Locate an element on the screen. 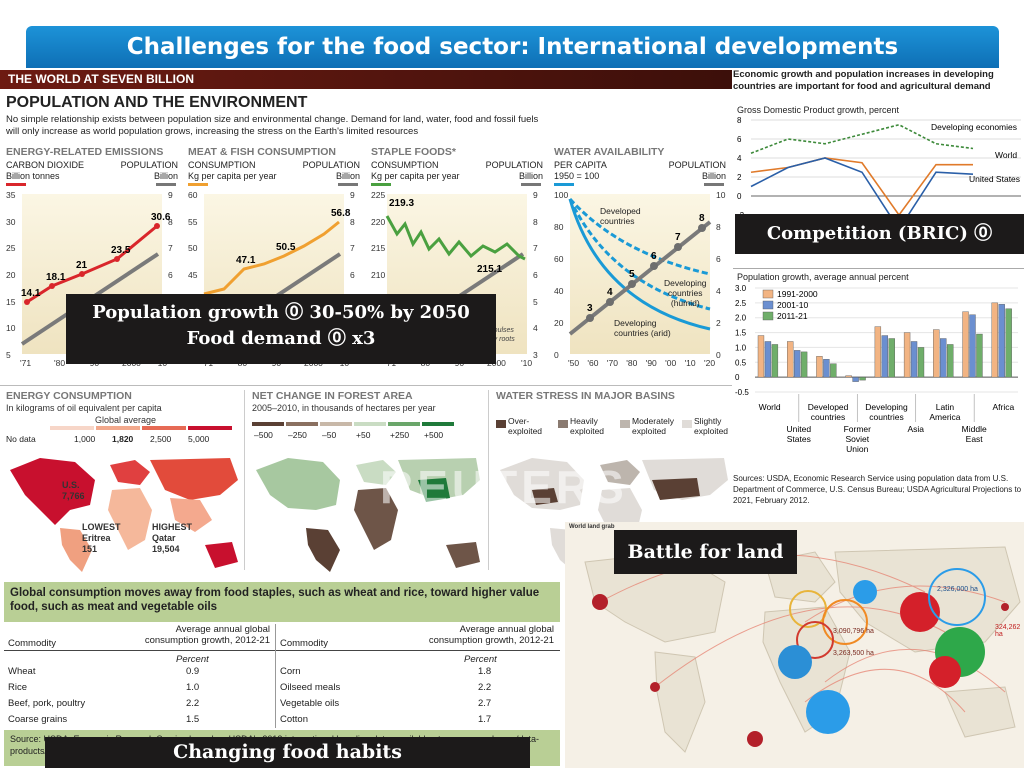 The width and height of the screenshot is (1024, 768). overlay-battle-for-land: Battle for land is located at coordinates (705, 552).